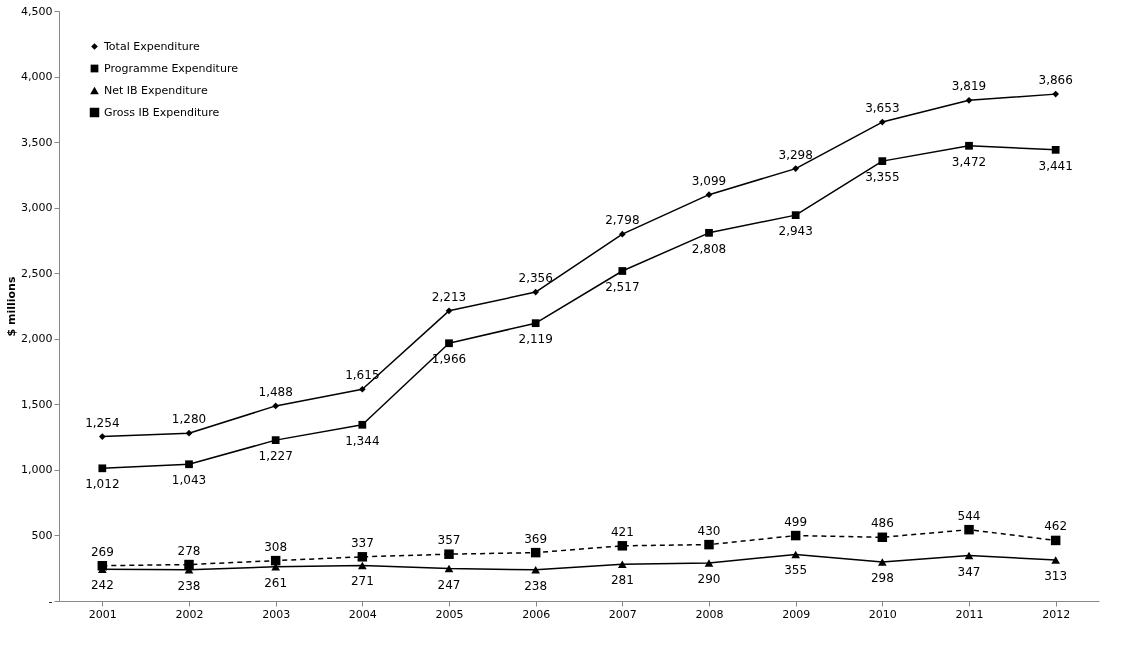 The image size is (1148, 660). Describe the element at coordinates (156, 90) in the screenshot. I see `legend-label: Net IB Expenditure` at that location.